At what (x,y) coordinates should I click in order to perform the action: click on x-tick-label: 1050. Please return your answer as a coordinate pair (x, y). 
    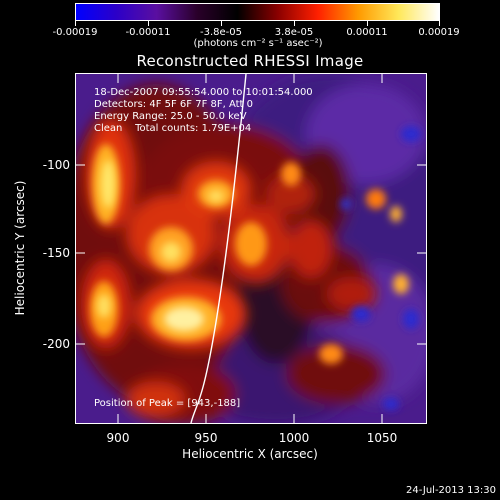
    Looking at the image, I should click on (382, 438).